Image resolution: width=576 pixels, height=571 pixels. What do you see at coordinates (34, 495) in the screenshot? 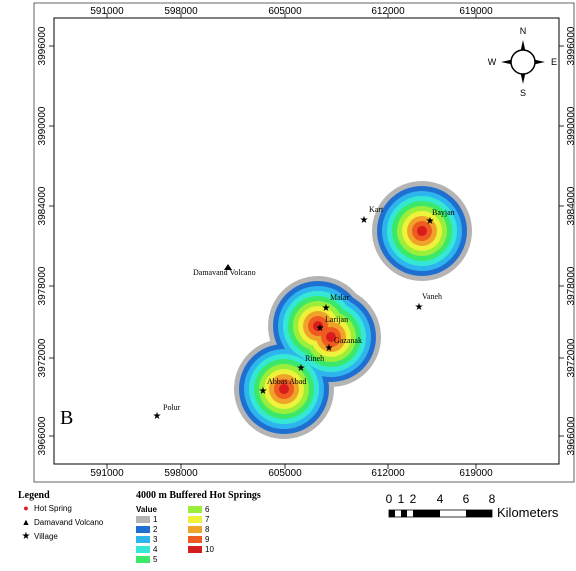
I see `legend-title: Legend` at bounding box center [34, 495].